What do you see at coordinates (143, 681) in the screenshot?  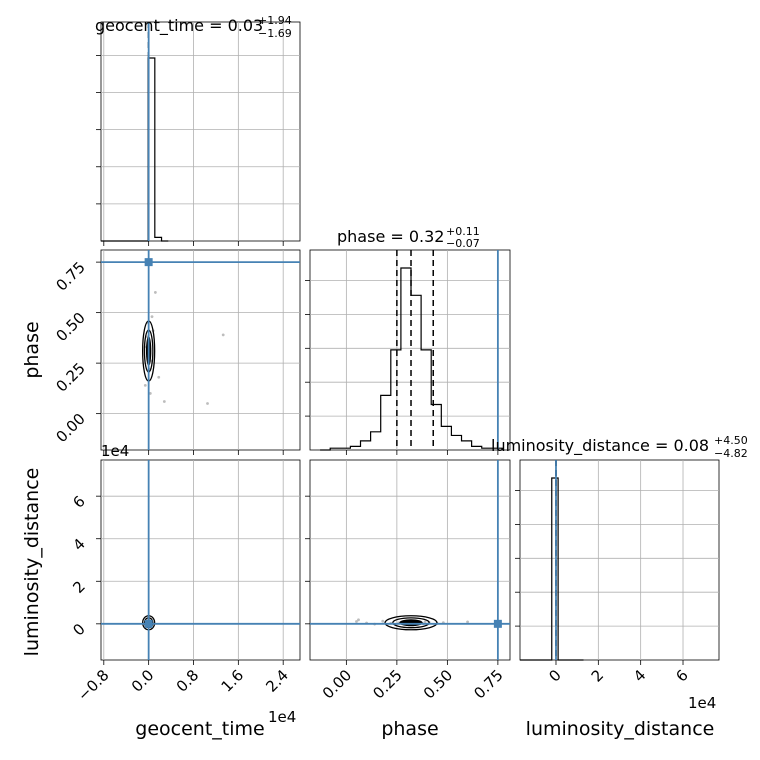 I see `tick-label-x-geocent_time: 0.0` at bounding box center [143, 681].